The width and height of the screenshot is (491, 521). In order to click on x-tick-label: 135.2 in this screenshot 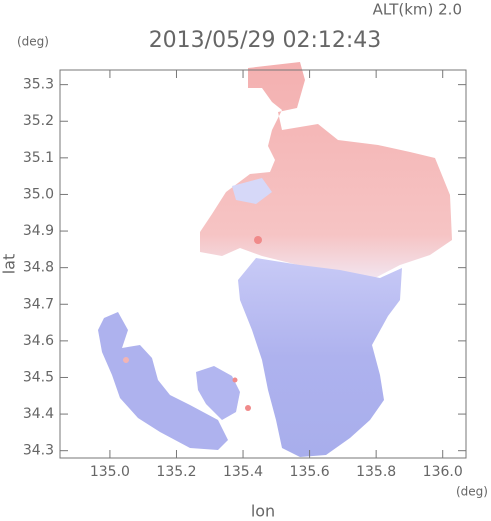, I will do `click(176, 472)`.